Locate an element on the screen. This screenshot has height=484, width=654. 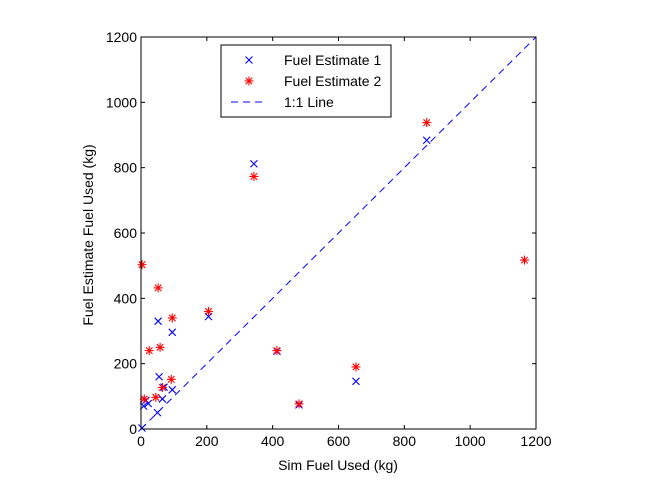
y-tick-label: 200 is located at coordinates (126, 364).